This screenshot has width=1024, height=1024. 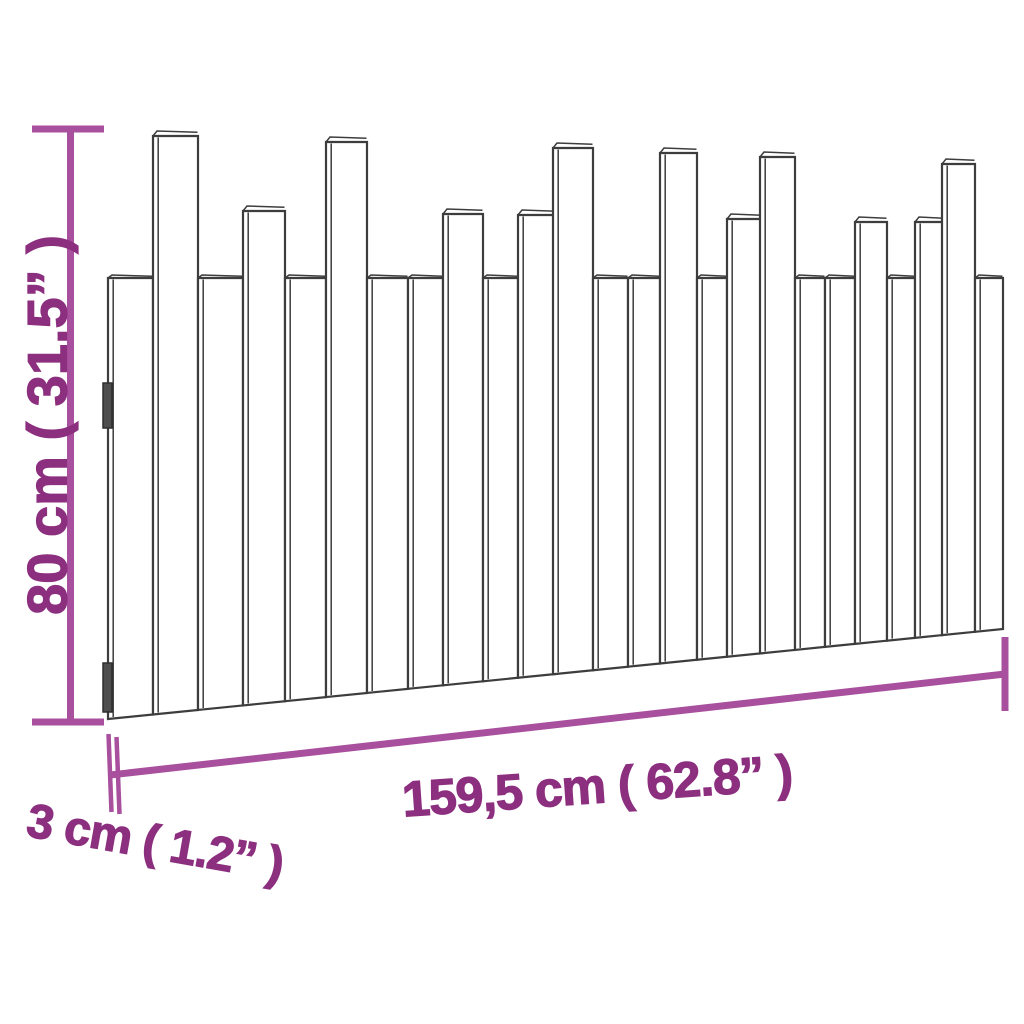 What do you see at coordinates (557, 724) in the screenshot?
I see `width-dimension-line` at bounding box center [557, 724].